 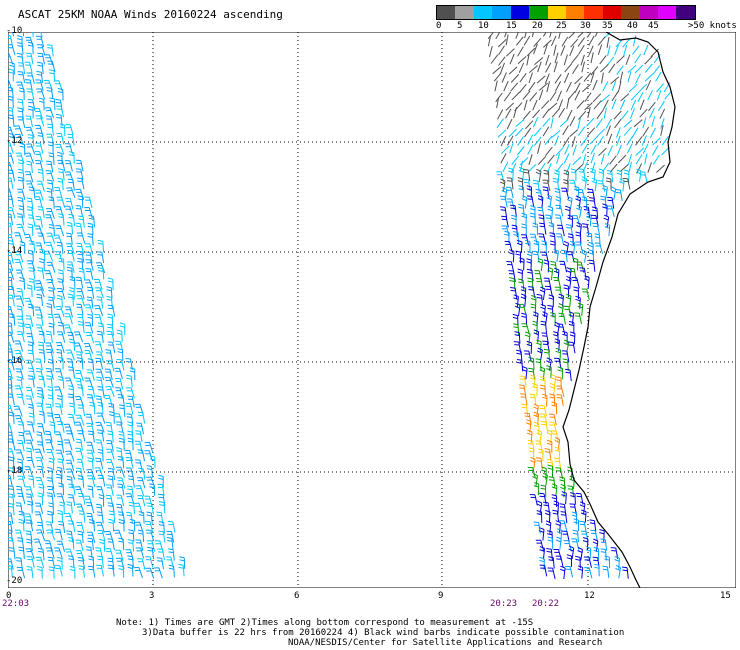 What do you see at coordinates (14, 471) in the screenshot?
I see `latitude-label: -18` at bounding box center [14, 471].